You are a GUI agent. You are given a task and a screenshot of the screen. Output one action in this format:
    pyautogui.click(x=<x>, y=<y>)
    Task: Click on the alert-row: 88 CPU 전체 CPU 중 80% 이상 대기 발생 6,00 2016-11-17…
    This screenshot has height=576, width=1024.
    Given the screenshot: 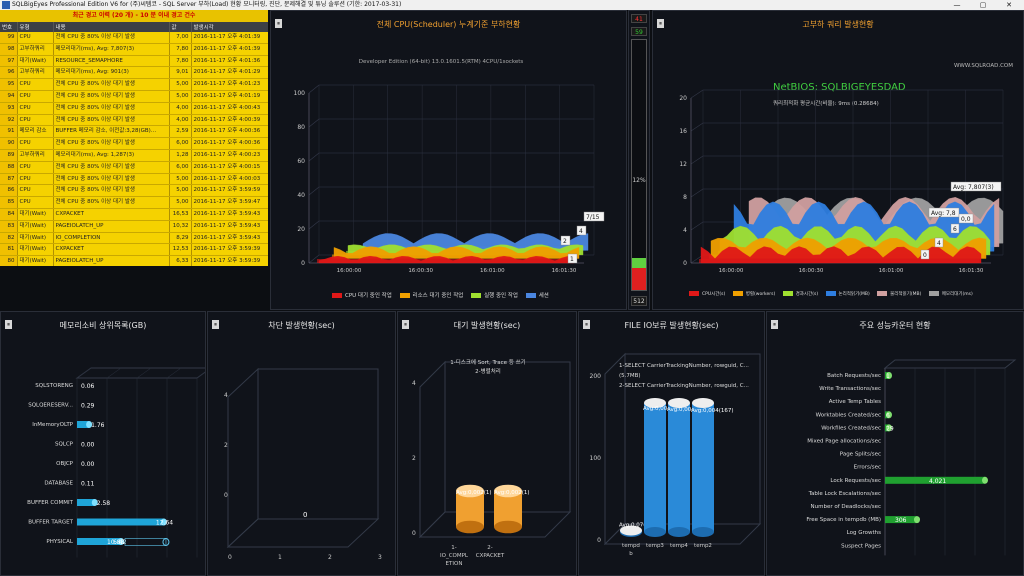 What is the action you would take?
    pyautogui.click(x=134, y=167)
    